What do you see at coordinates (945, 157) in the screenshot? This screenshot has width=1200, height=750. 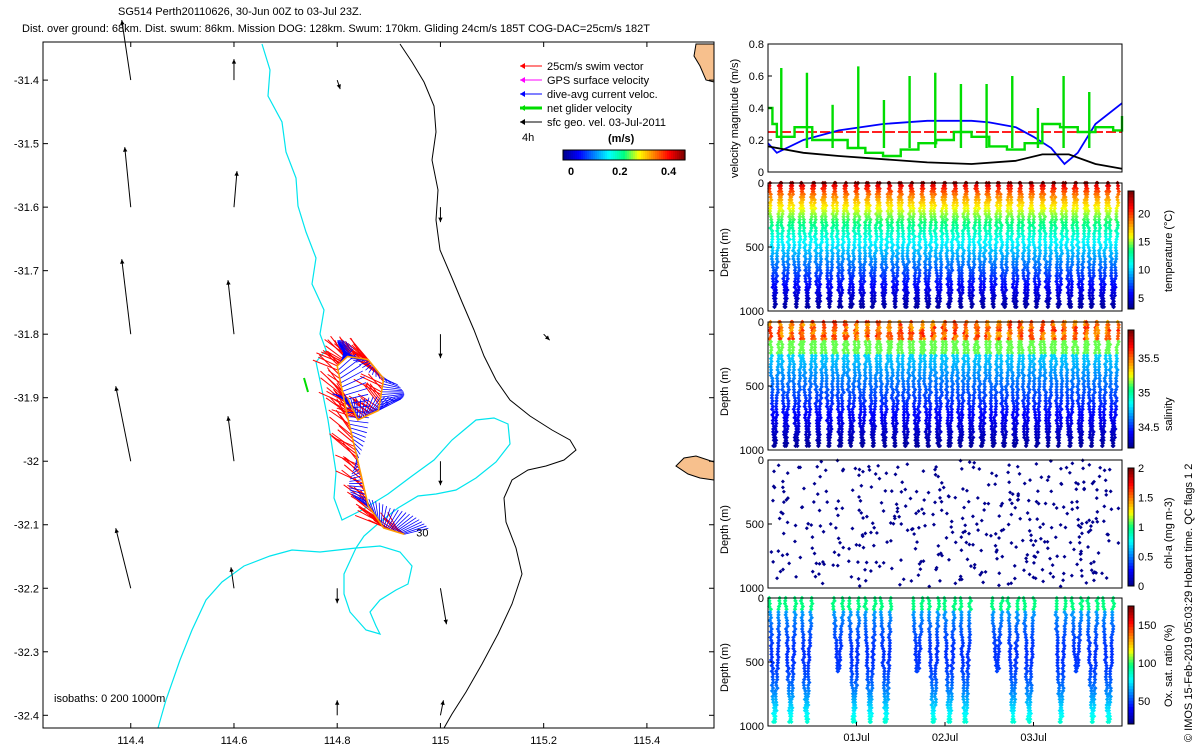 I see `geo-speed-line` at bounding box center [945, 157].